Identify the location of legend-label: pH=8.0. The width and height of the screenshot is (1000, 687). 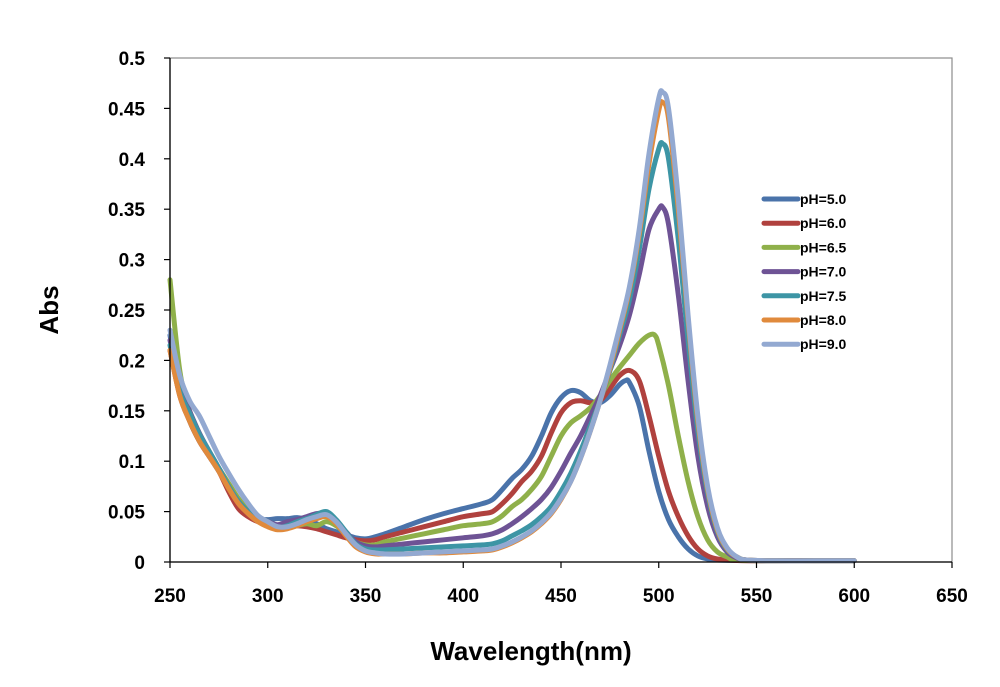
(823, 320).